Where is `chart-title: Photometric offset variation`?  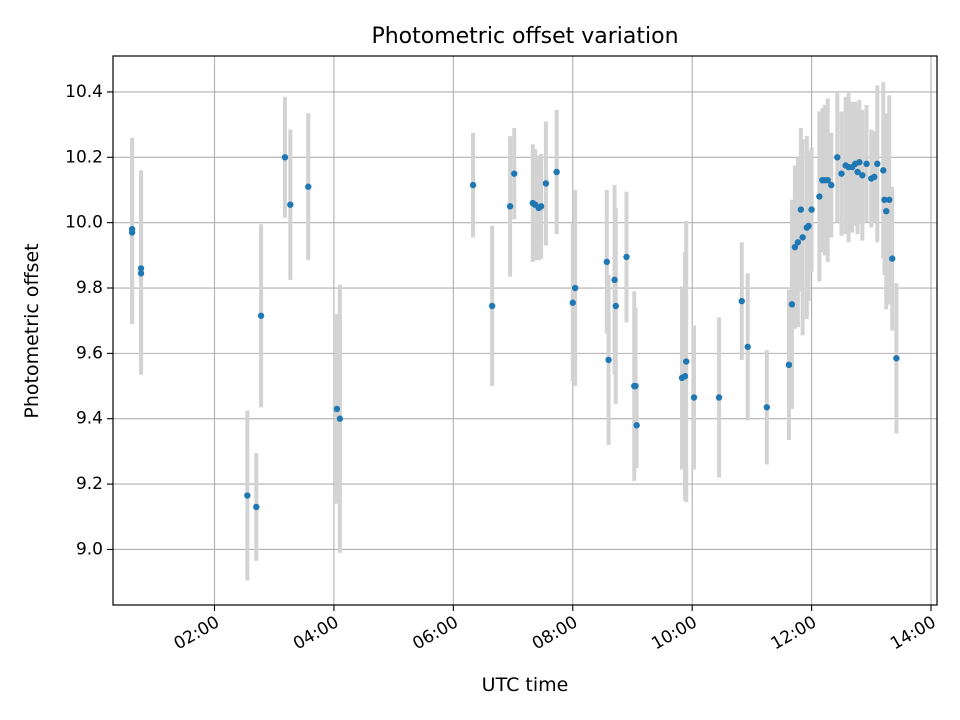
chart-title: Photometric offset variation is located at coordinates (524, 36).